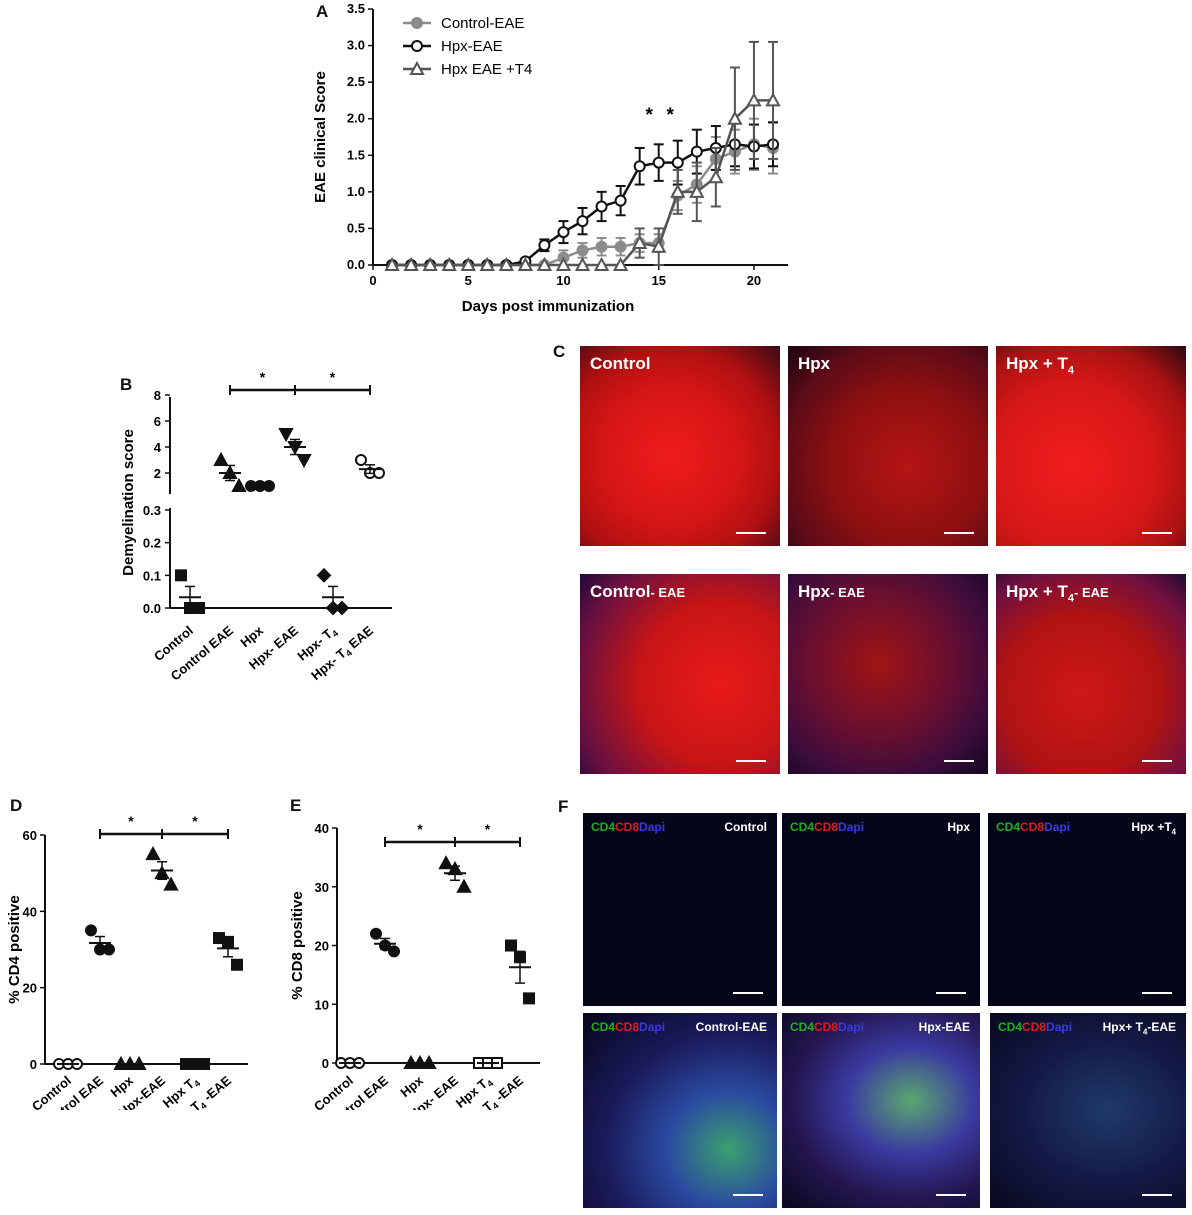  Describe the element at coordinates (296, 805) in the screenshot. I see `panel-letter-e: E` at that location.